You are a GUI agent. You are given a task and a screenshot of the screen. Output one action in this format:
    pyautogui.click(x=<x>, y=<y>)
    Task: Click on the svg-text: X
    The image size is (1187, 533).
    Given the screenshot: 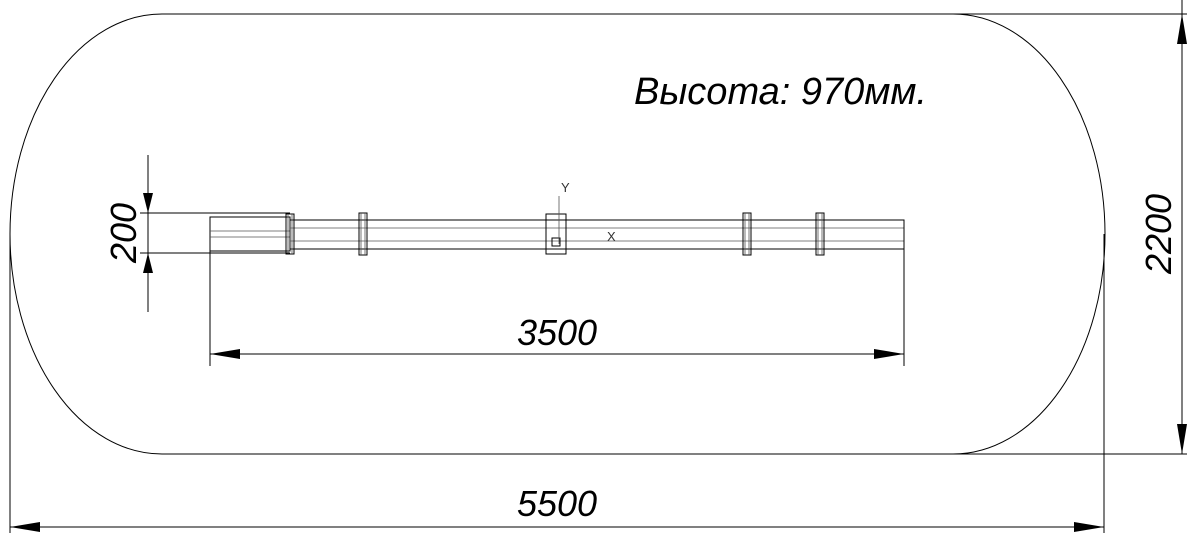 What is the action you would take?
    pyautogui.click(x=611, y=236)
    